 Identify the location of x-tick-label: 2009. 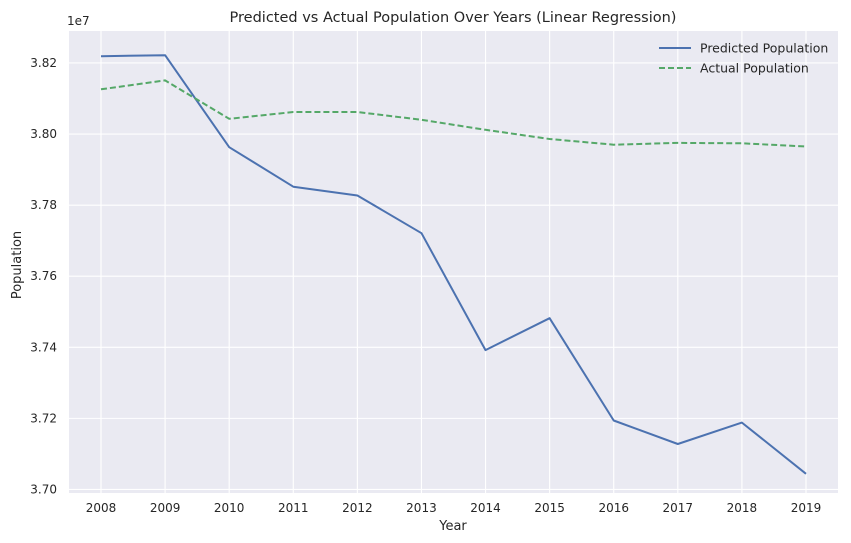
(165, 508).